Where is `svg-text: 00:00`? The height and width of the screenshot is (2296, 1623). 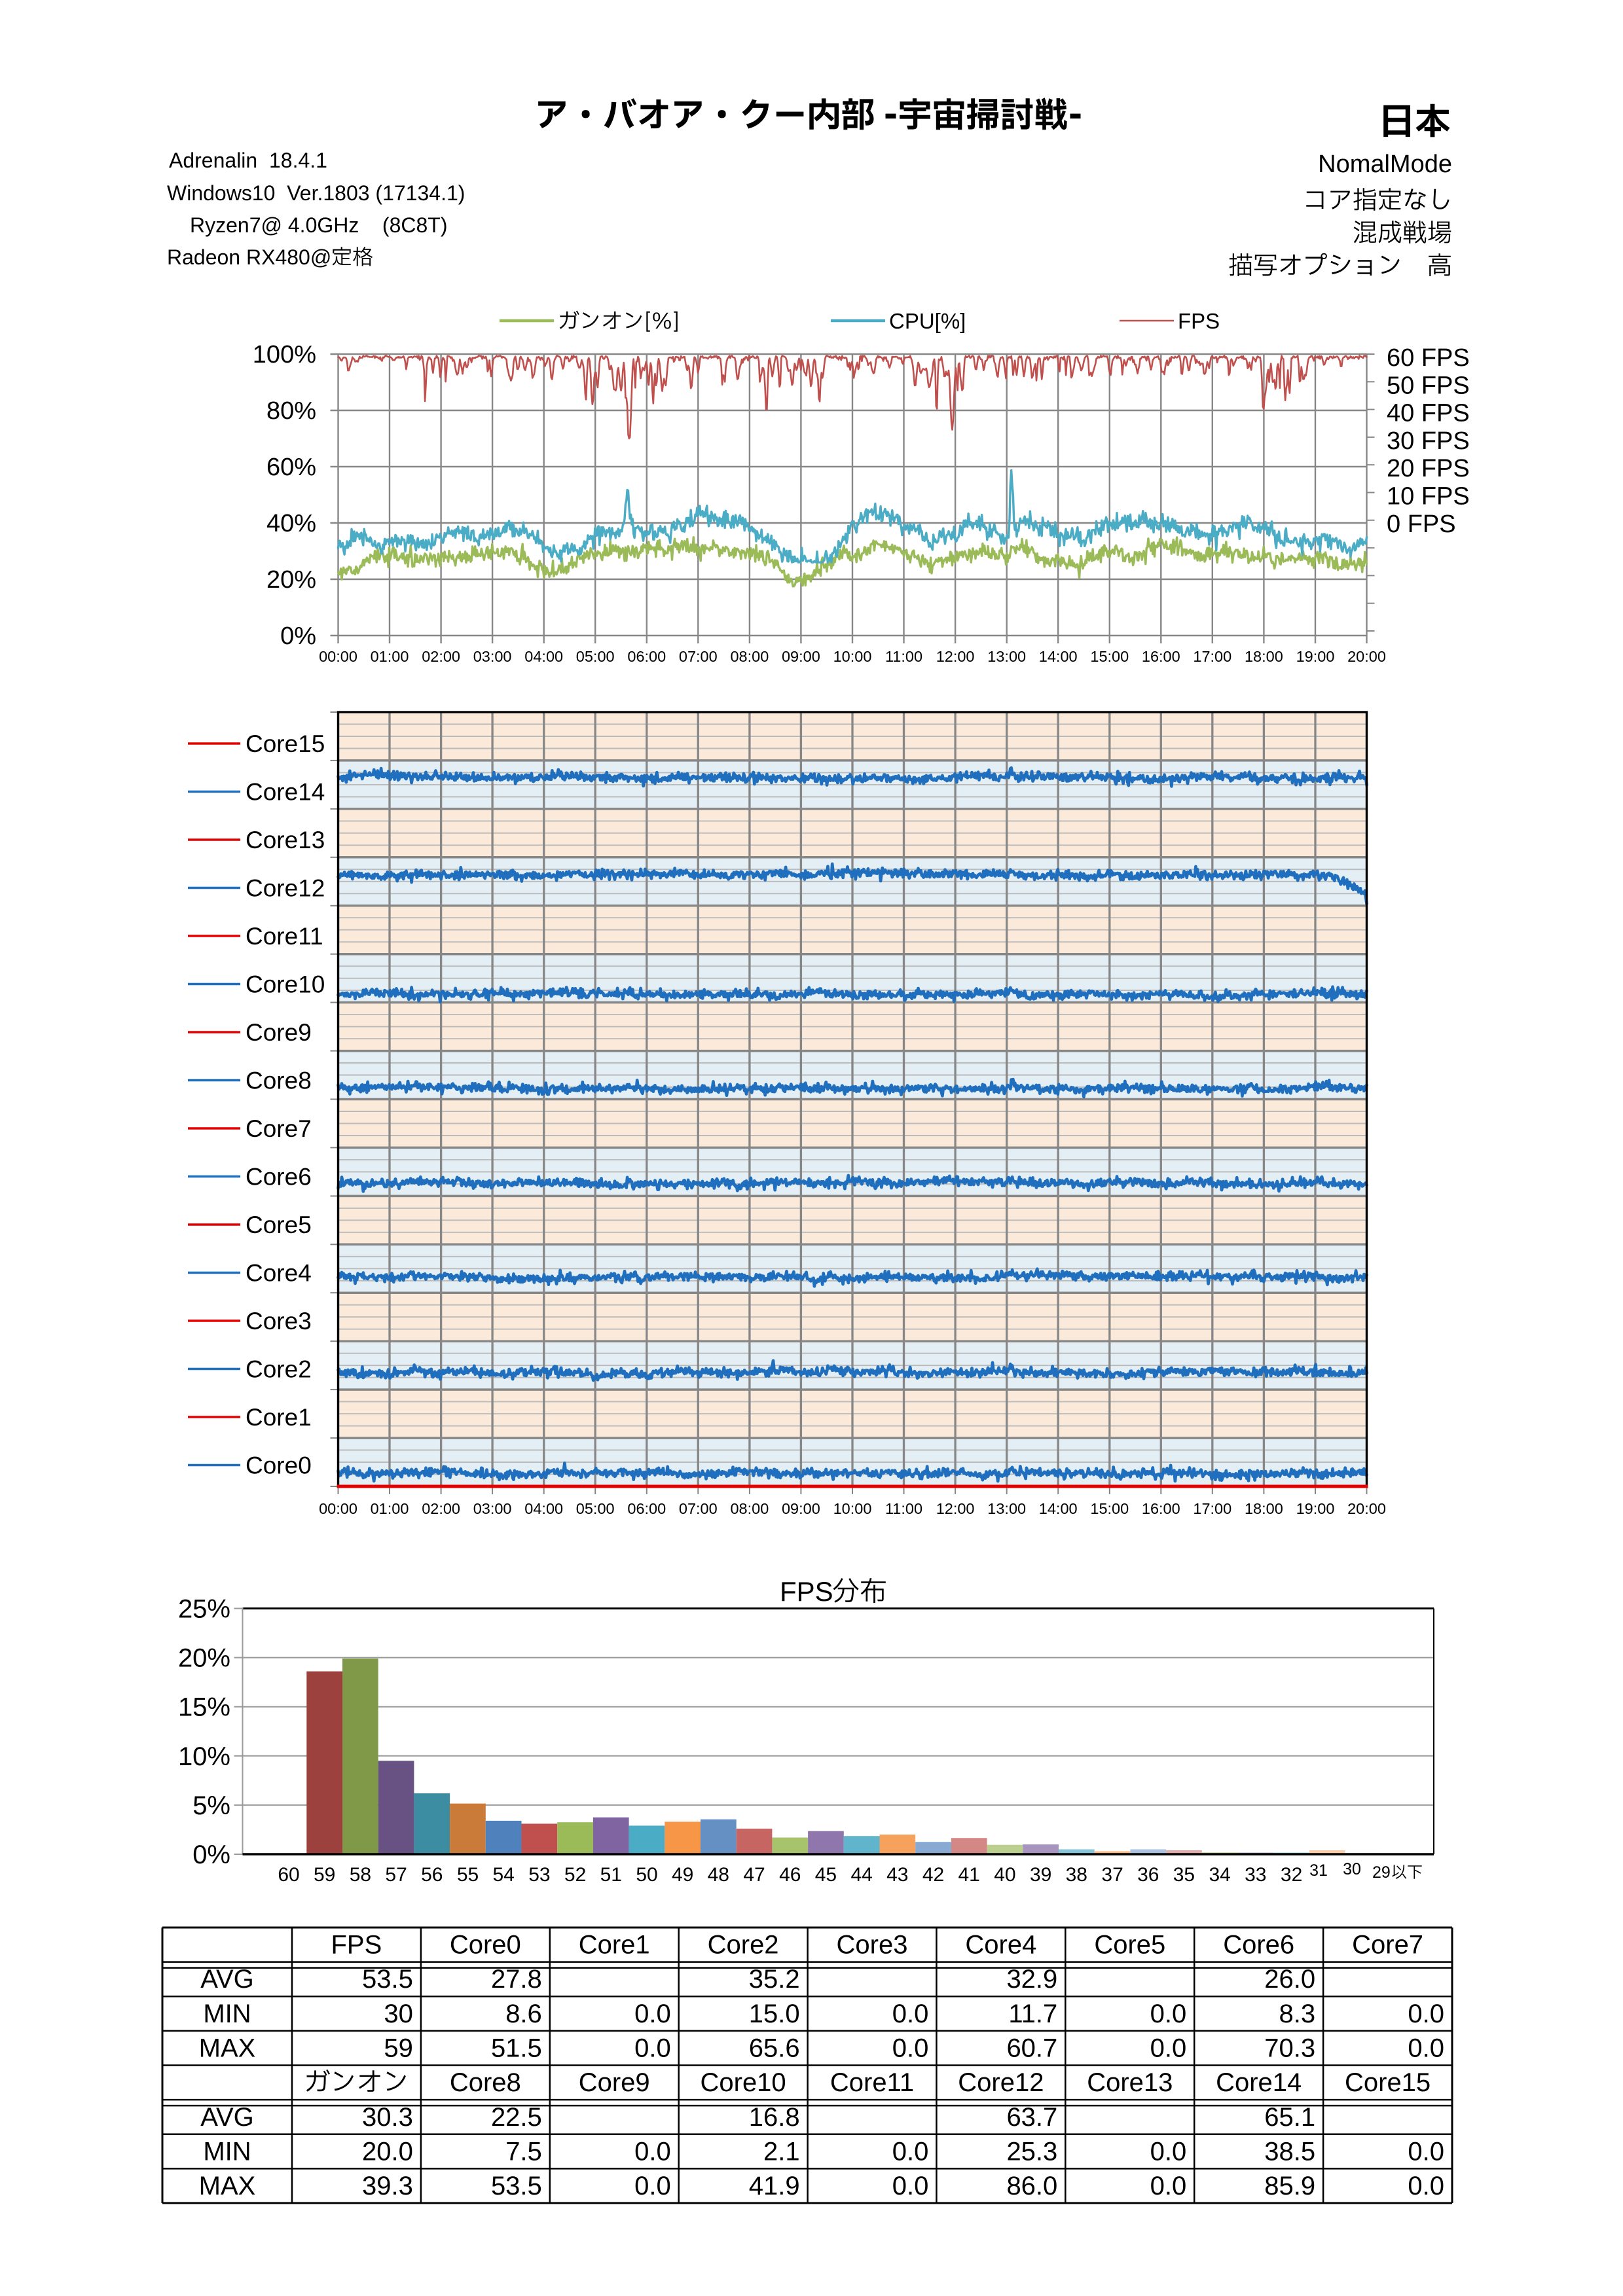
svg-text: 00:00 is located at coordinates (338, 1508).